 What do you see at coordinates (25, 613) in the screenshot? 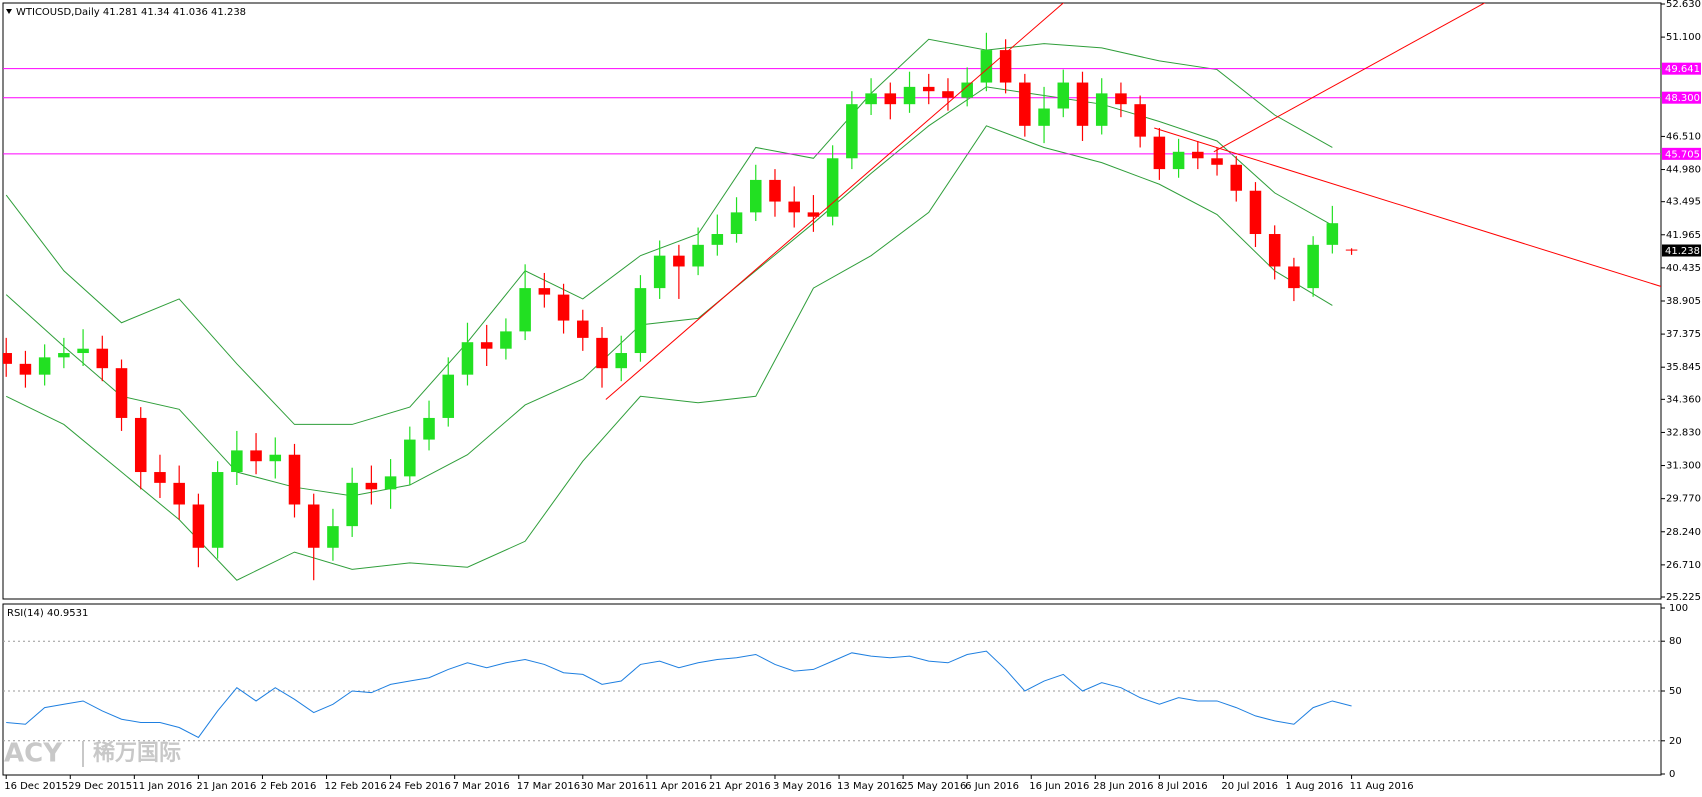
I see `rsi-title: RSI(14)` at bounding box center [25, 613].